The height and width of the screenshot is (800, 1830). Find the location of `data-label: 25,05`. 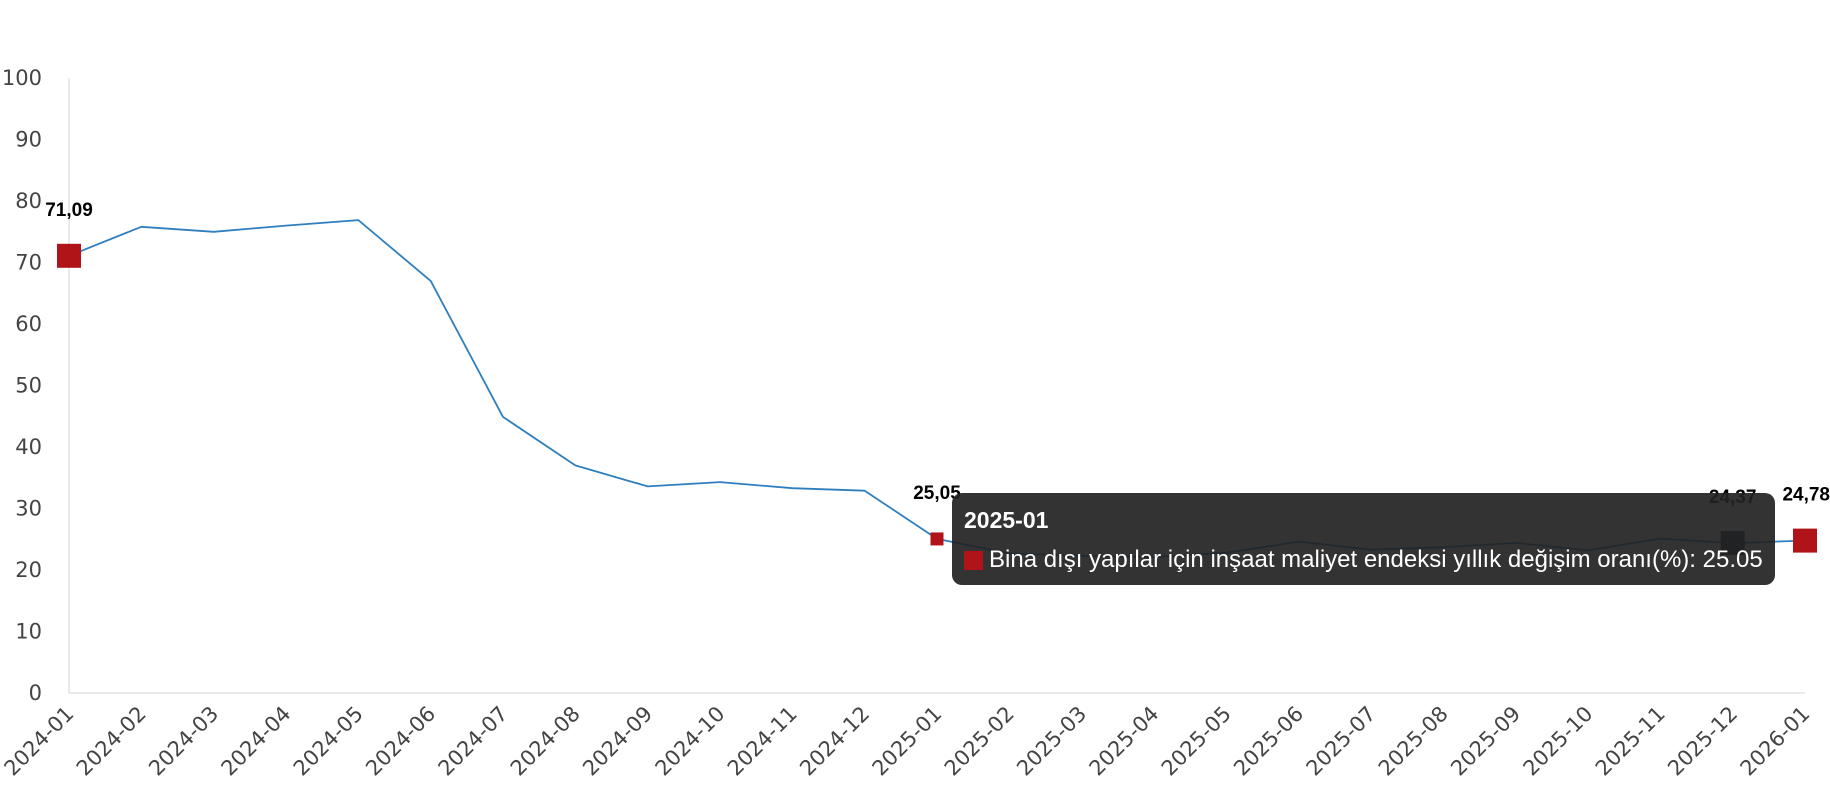

data-label: 25,05 is located at coordinates (937, 493).